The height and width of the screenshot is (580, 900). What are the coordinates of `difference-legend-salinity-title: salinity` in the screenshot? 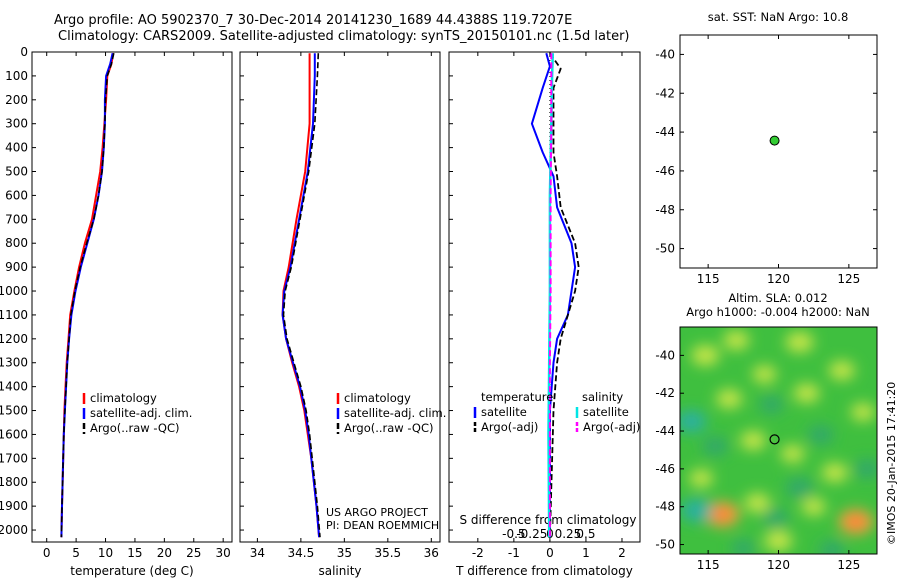 It's located at (602, 397).